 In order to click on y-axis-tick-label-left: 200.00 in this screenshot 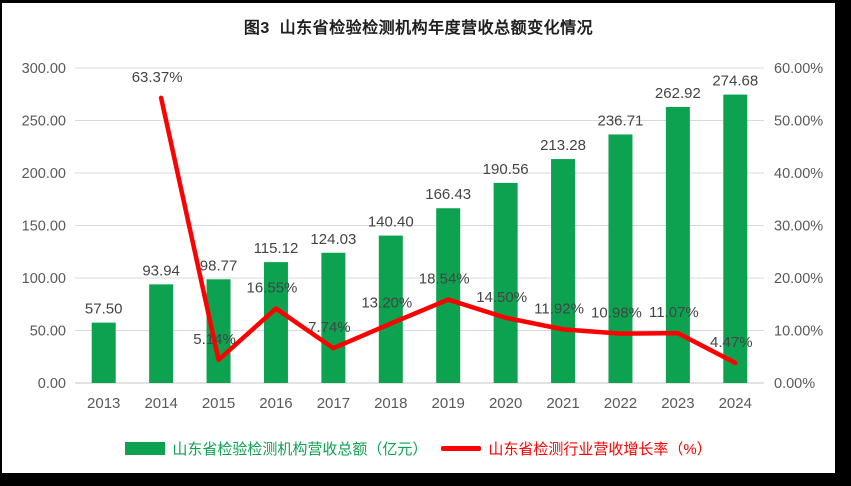, I will do `click(44, 174)`.